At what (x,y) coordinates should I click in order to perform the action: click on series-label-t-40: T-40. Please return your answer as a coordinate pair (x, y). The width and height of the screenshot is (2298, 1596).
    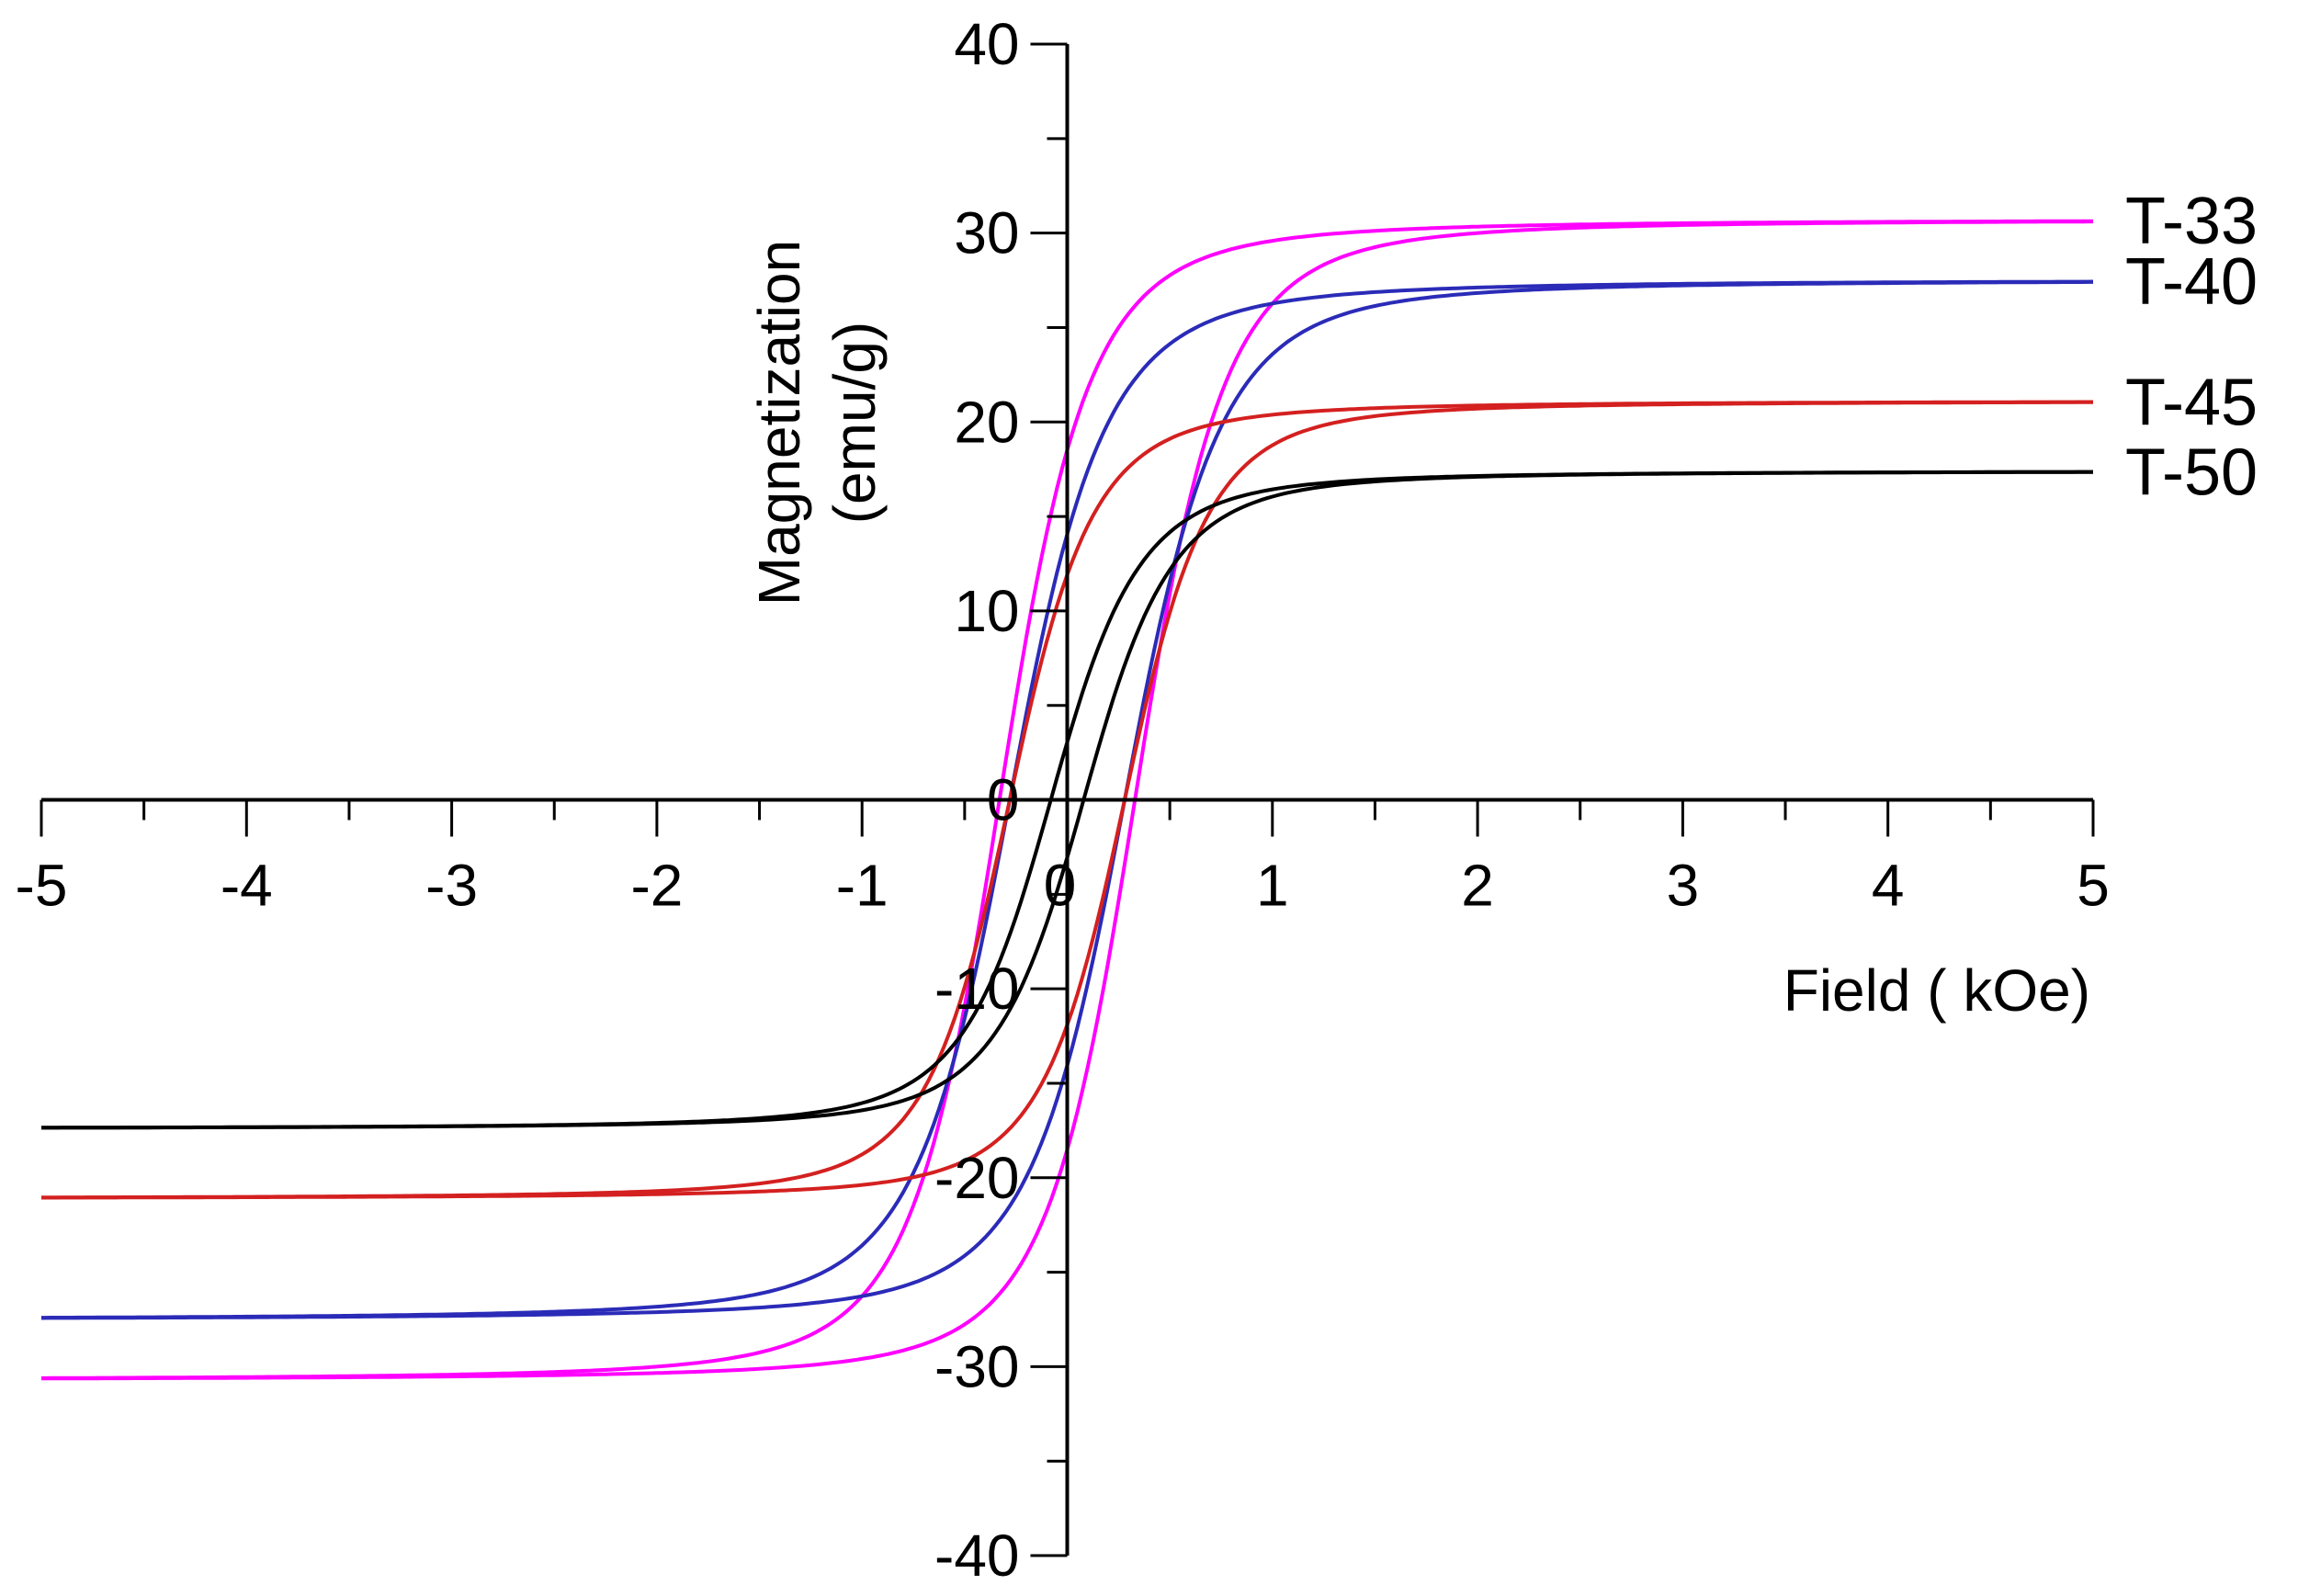
    Looking at the image, I should click on (2191, 282).